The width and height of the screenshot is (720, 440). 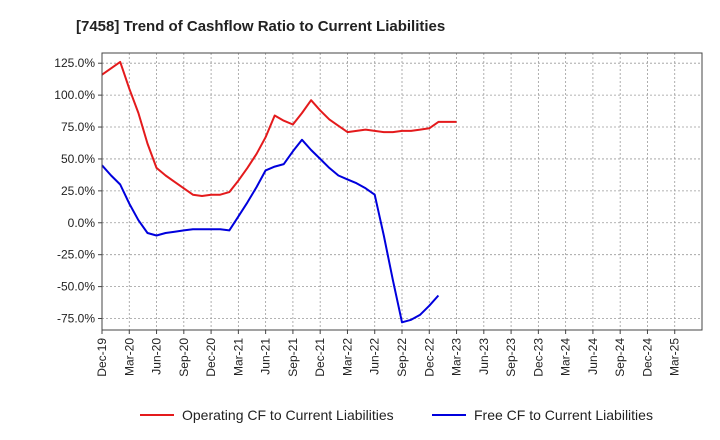 What do you see at coordinates (593, 356) in the screenshot?
I see `x-tick-label: Jun-24` at bounding box center [593, 356].